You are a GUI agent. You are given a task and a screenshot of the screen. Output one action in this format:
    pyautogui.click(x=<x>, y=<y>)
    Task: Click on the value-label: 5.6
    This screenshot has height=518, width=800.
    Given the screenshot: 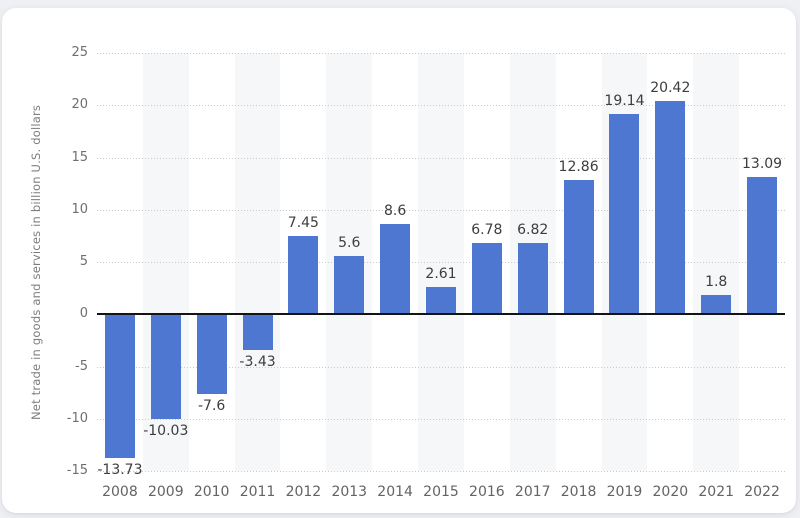 What is the action you would take?
    pyautogui.click(x=349, y=242)
    